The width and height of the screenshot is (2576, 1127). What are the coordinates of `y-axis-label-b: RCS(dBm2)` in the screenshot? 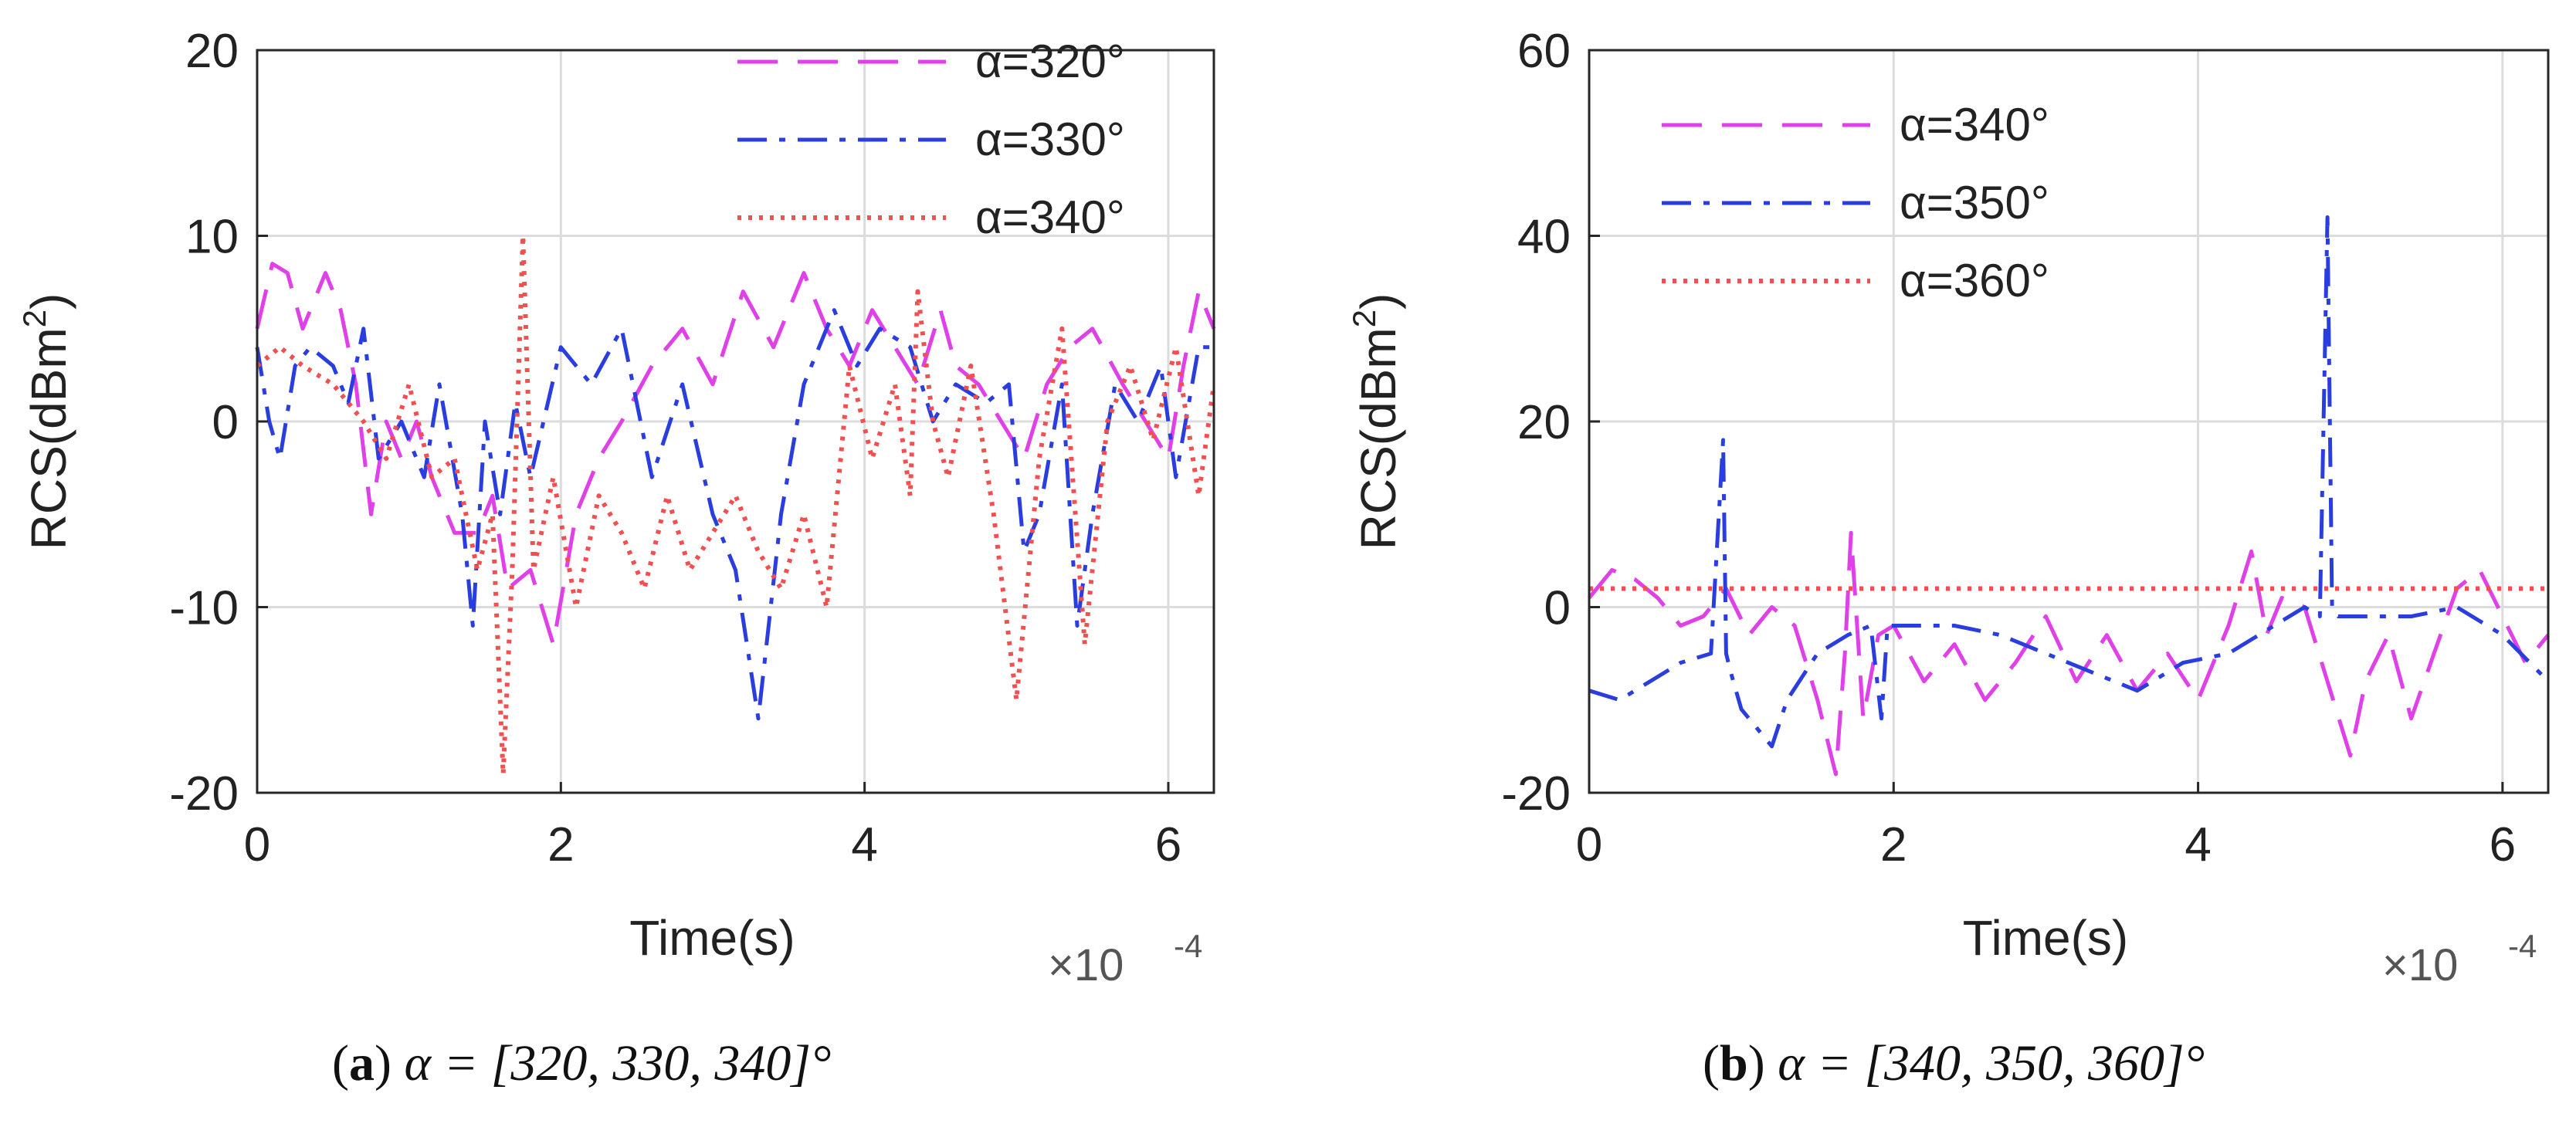 It's located at (1376, 421).